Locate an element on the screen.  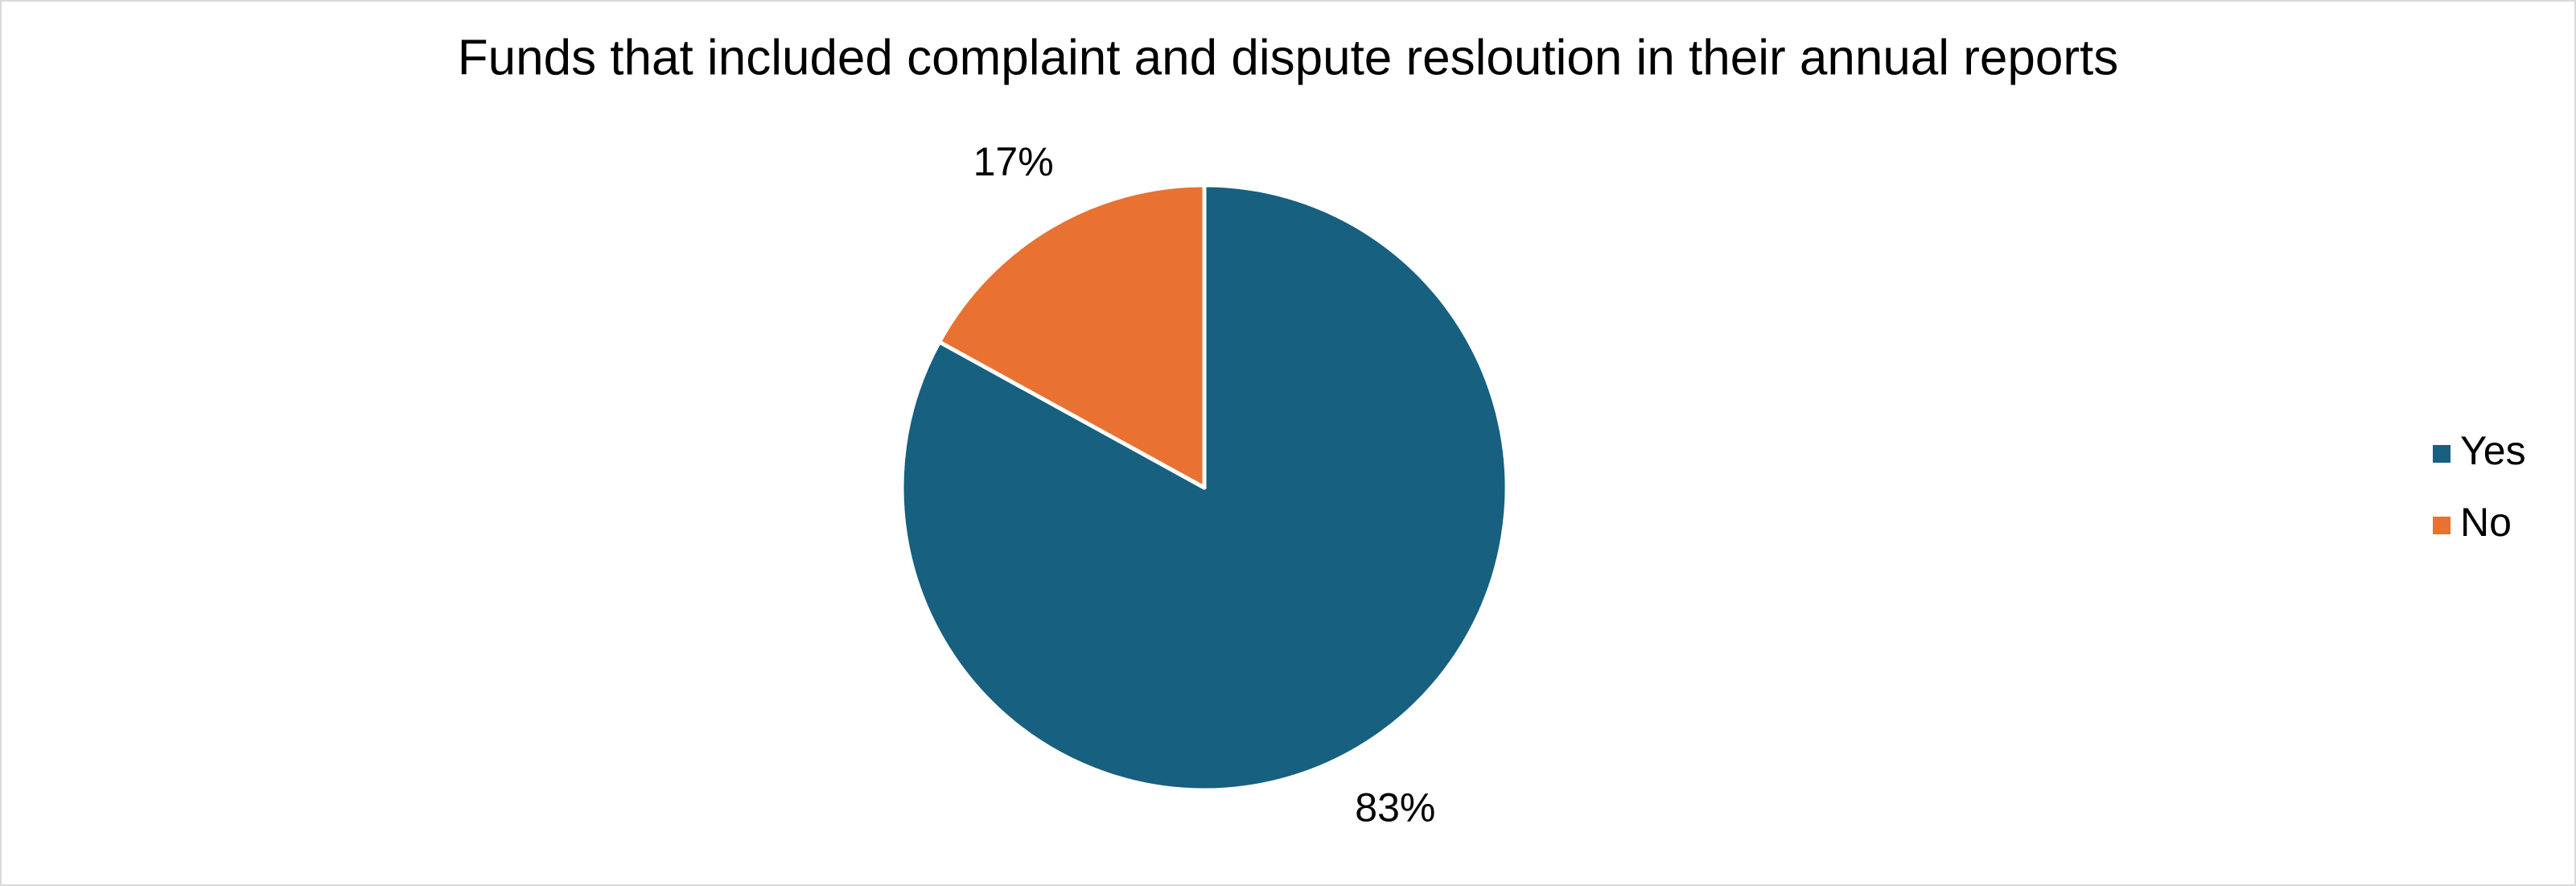
pie-slice is located at coordinates (1072, 336).